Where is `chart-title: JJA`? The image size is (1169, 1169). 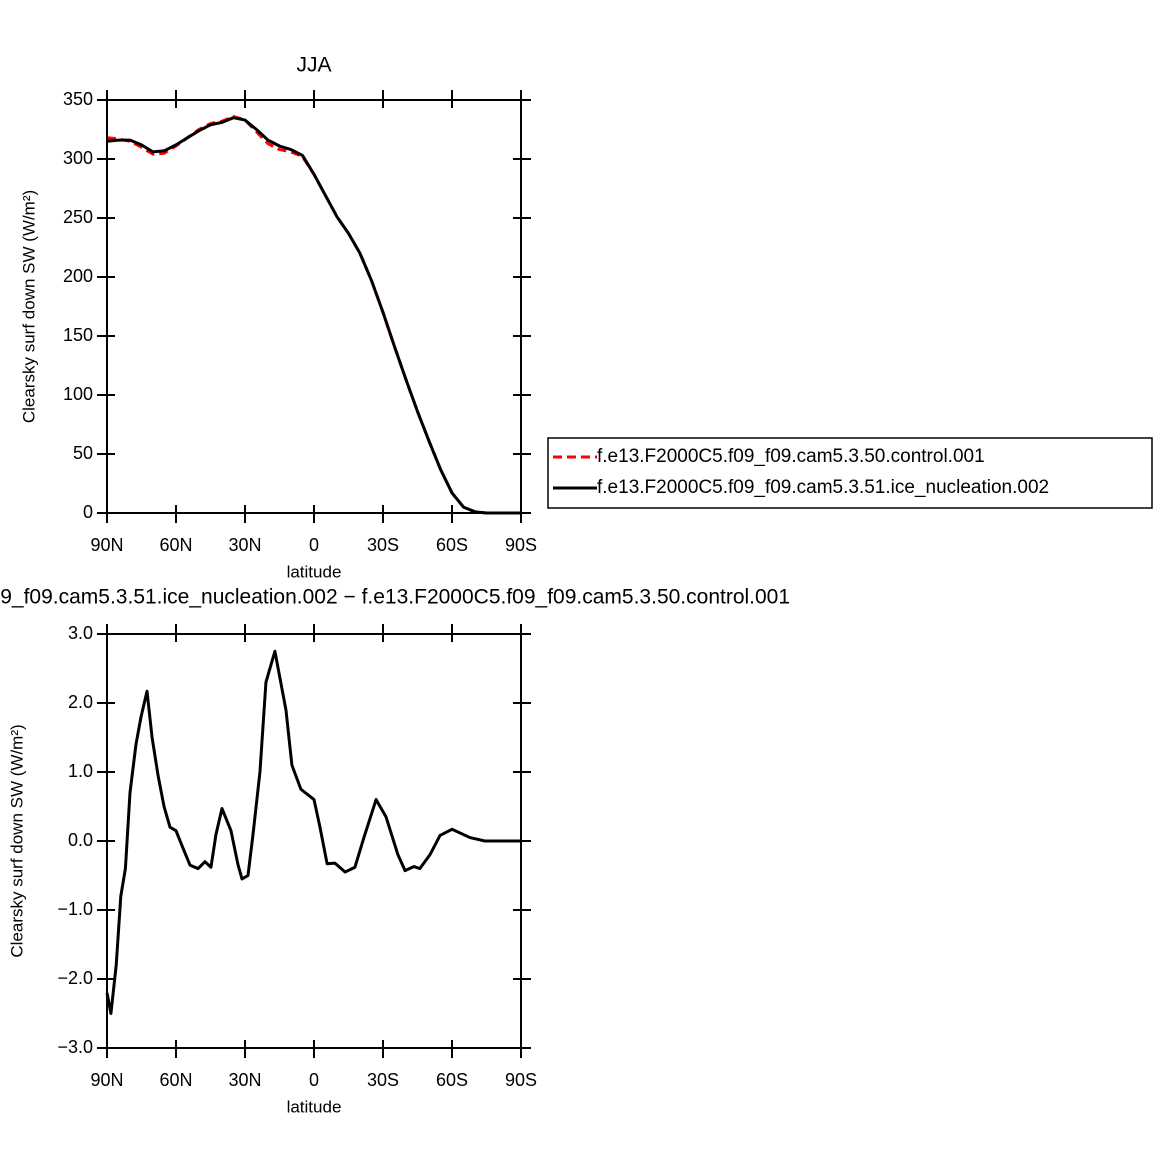 chart-title: JJA is located at coordinates (313, 65).